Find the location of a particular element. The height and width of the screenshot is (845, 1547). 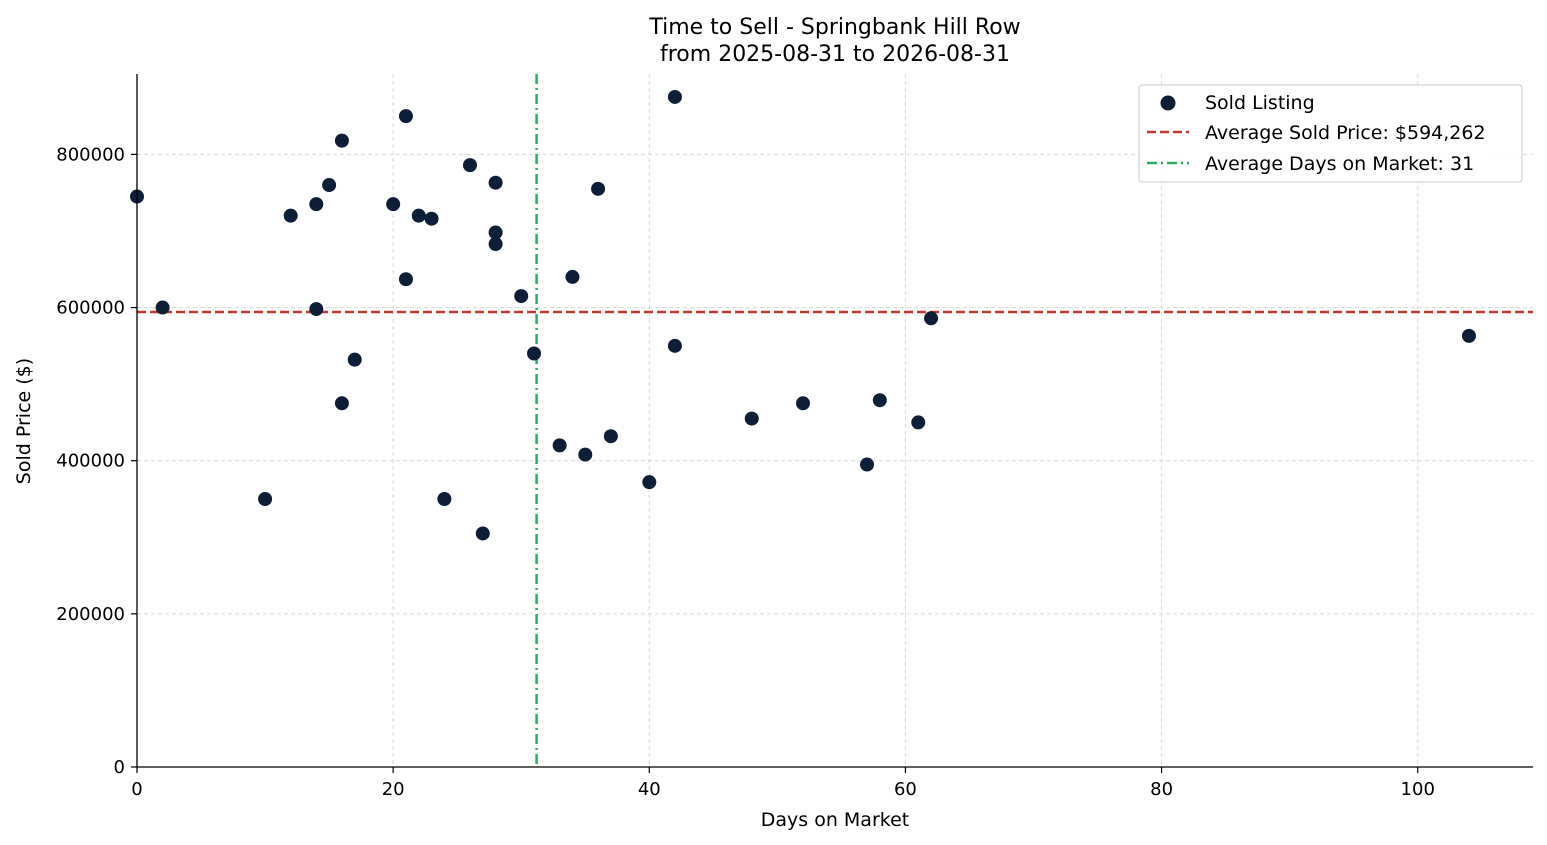

x-tick-label: 100 is located at coordinates (1418, 789).